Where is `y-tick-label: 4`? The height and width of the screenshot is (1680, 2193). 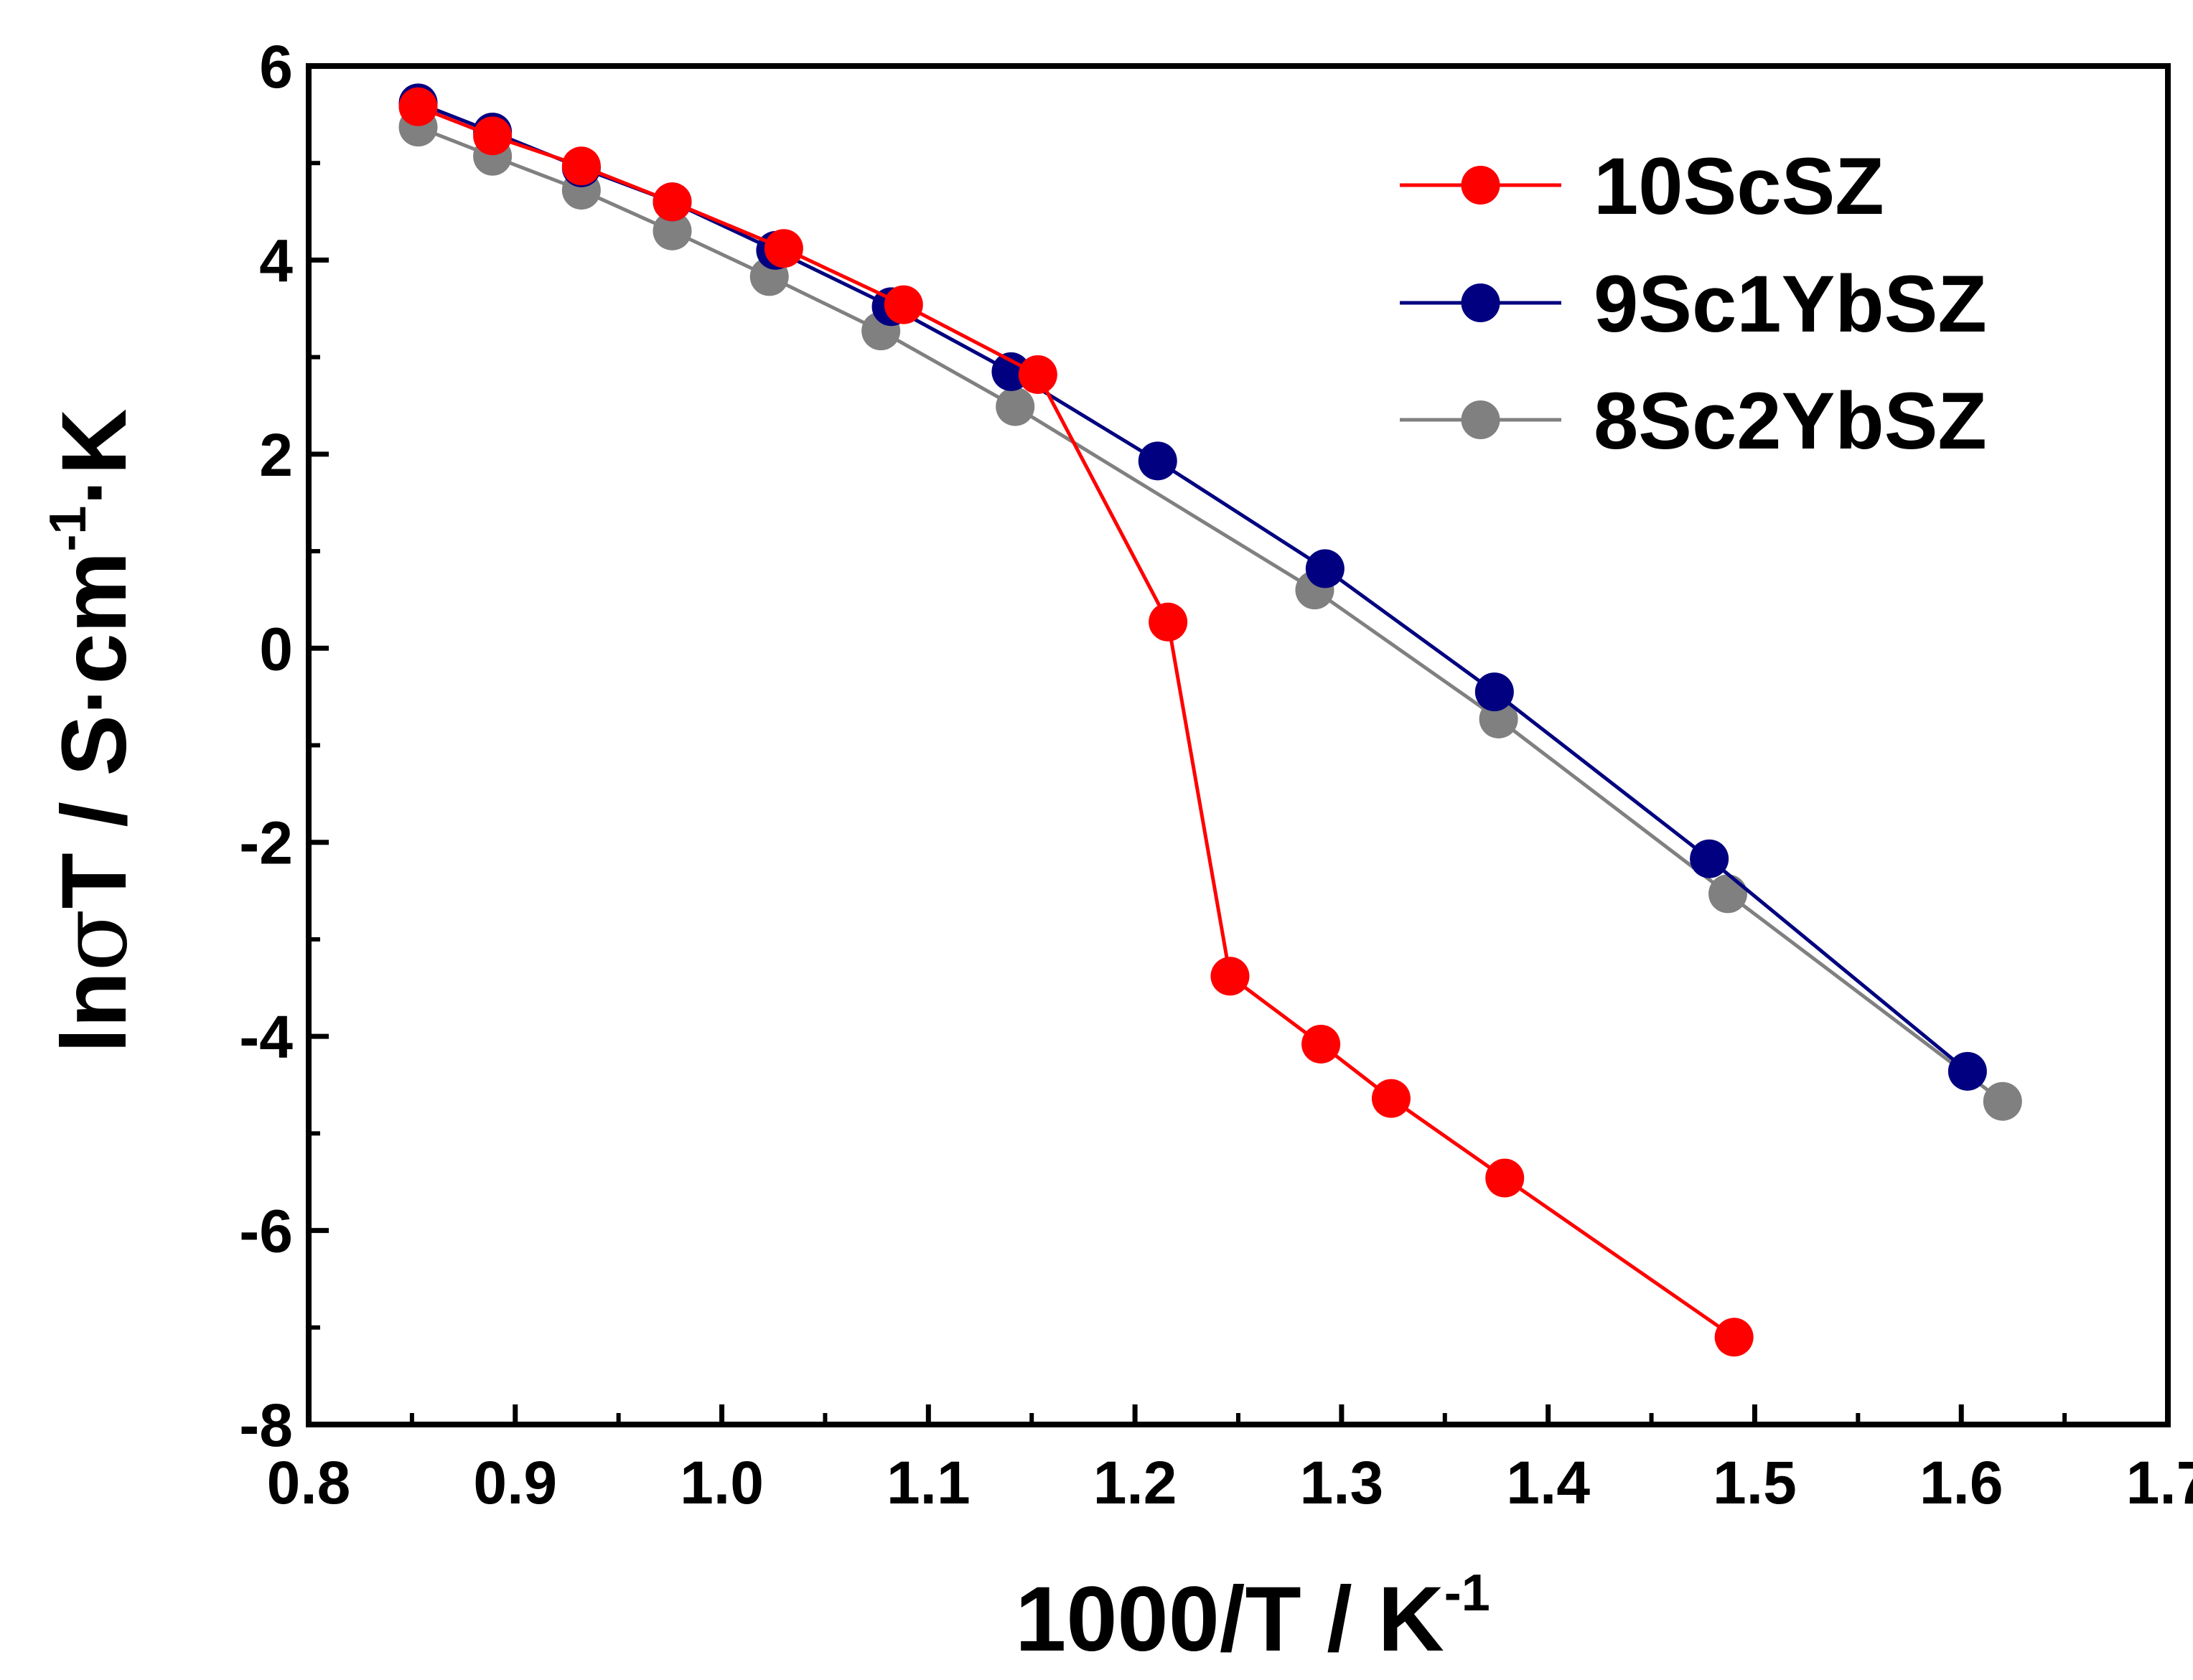 y-tick-label: 4 is located at coordinates (276, 260).